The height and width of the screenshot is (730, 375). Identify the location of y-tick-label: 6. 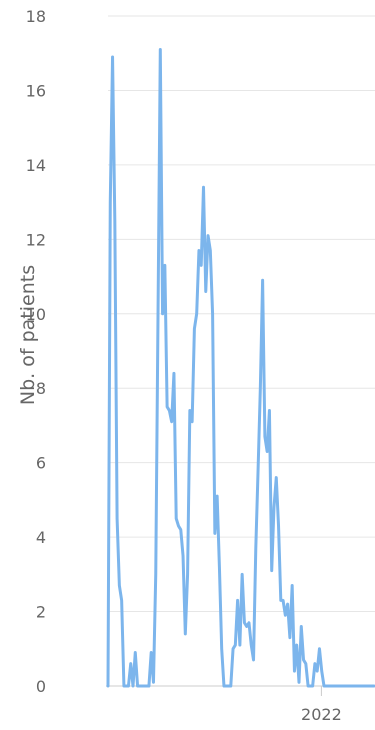
(41, 463).